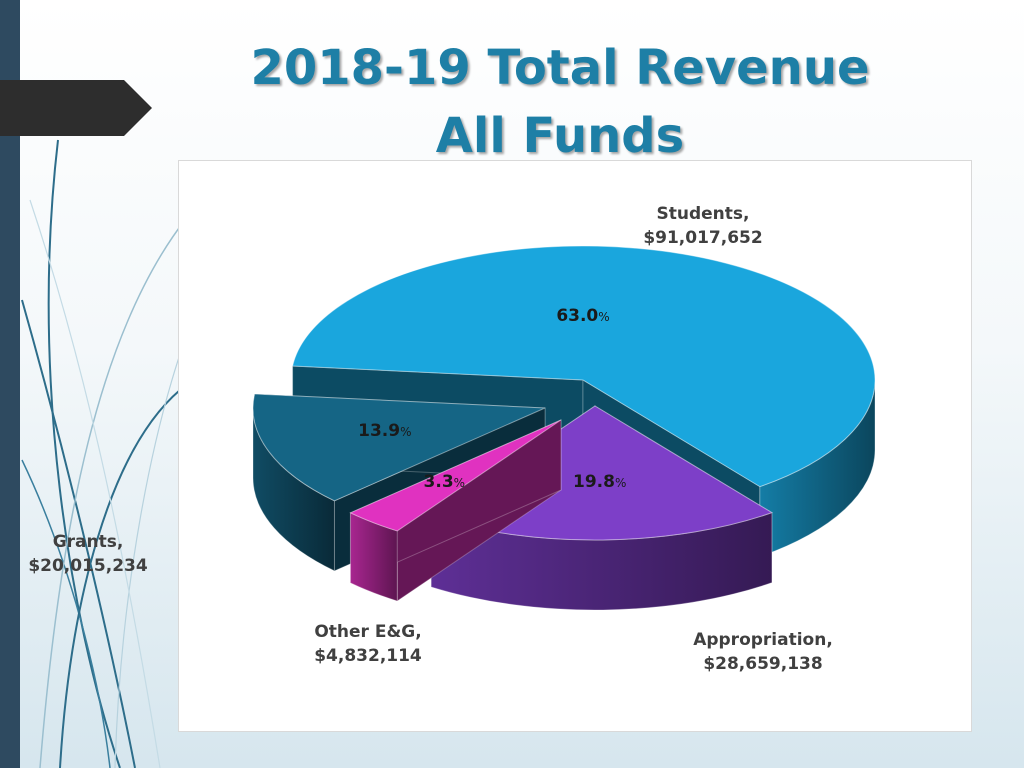 This screenshot has height=768, width=1024. Describe the element at coordinates (10, 384) in the screenshot. I see `slide-left-accent-bar` at that location.